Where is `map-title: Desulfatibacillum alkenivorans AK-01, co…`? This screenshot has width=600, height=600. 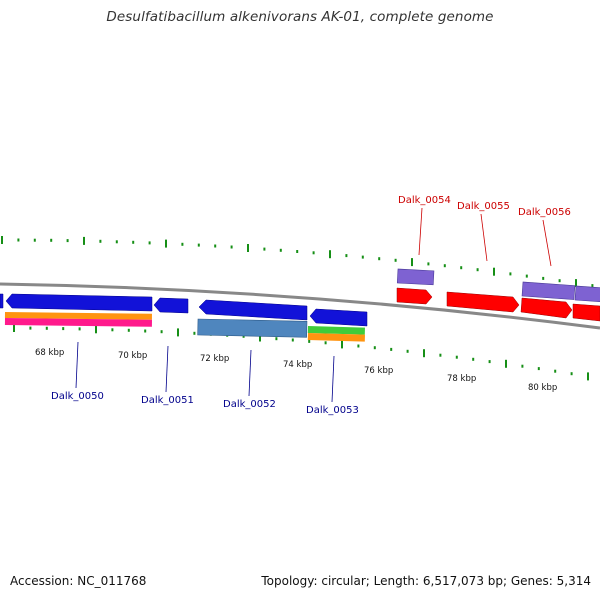
map-title: Desulfatibacillum alkenivorans AK-01, co… is located at coordinates (300, 17).